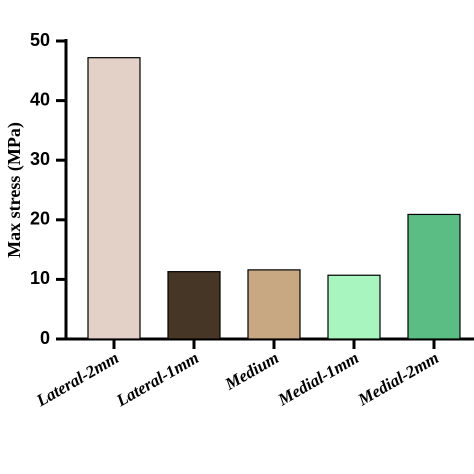  I want to click on y-tick-label: 10, so click(40, 278).